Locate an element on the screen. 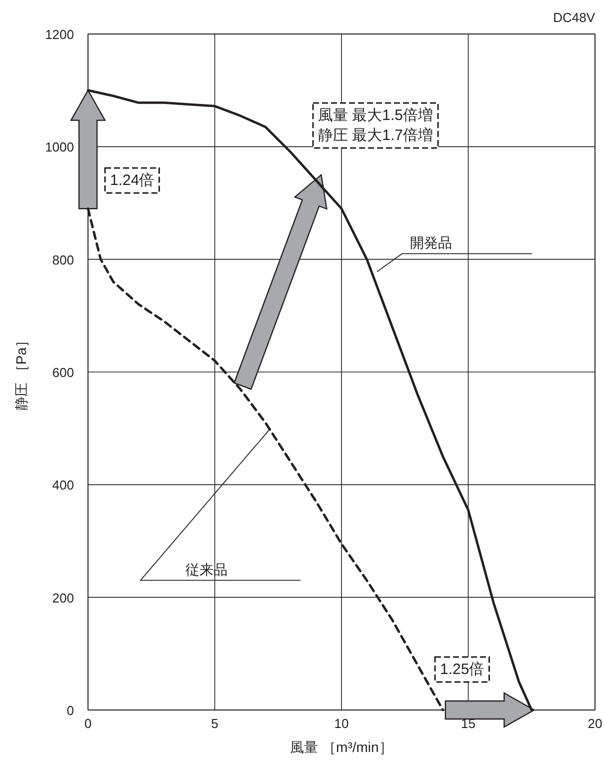 The image size is (605, 765). y-tick-label: 600 is located at coordinates (63, 372).